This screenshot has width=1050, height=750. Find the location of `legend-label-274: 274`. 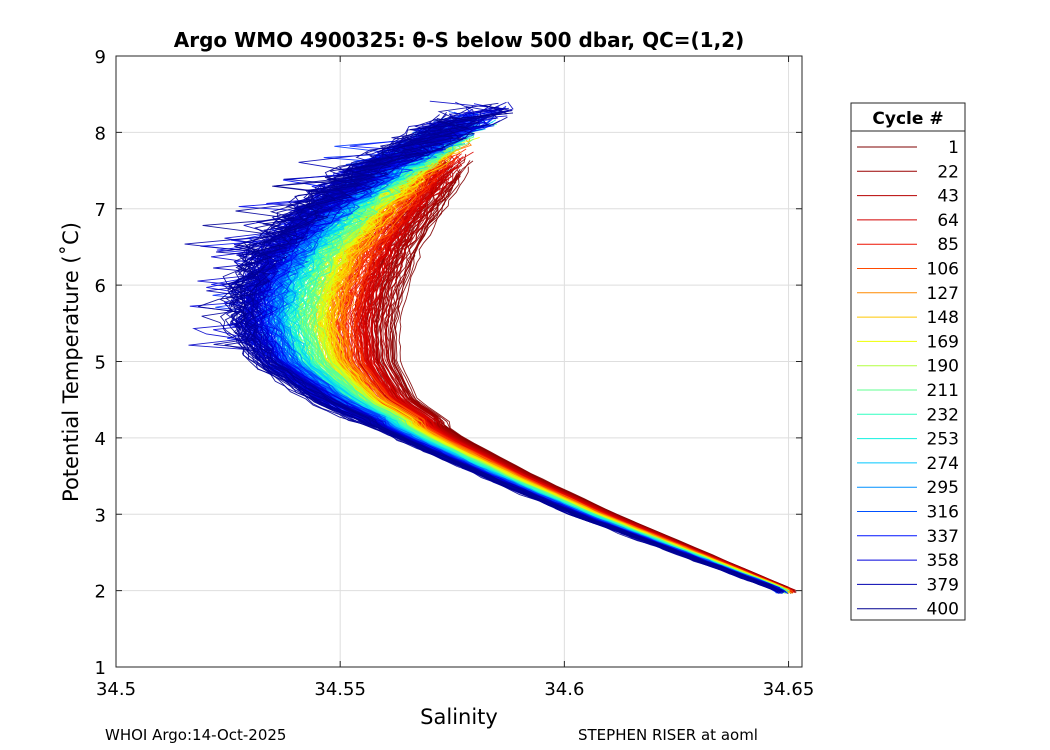

legend-label-274: 274 is located at coordinates (943, 464).